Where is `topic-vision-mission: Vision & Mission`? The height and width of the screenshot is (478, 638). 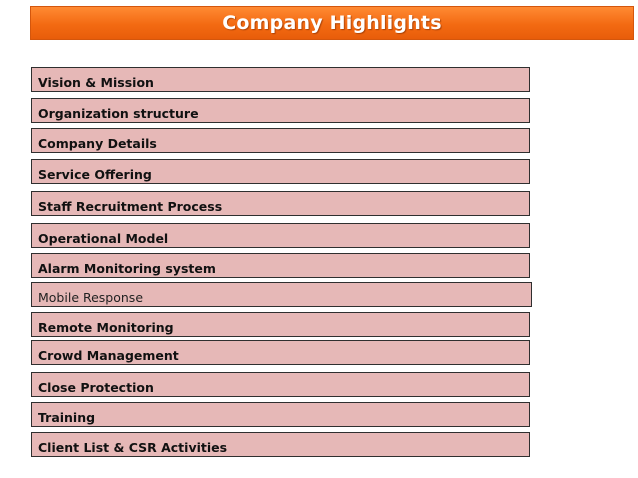 topic-vision-mission: Vision & Mission is located at coordinates (280, 79).